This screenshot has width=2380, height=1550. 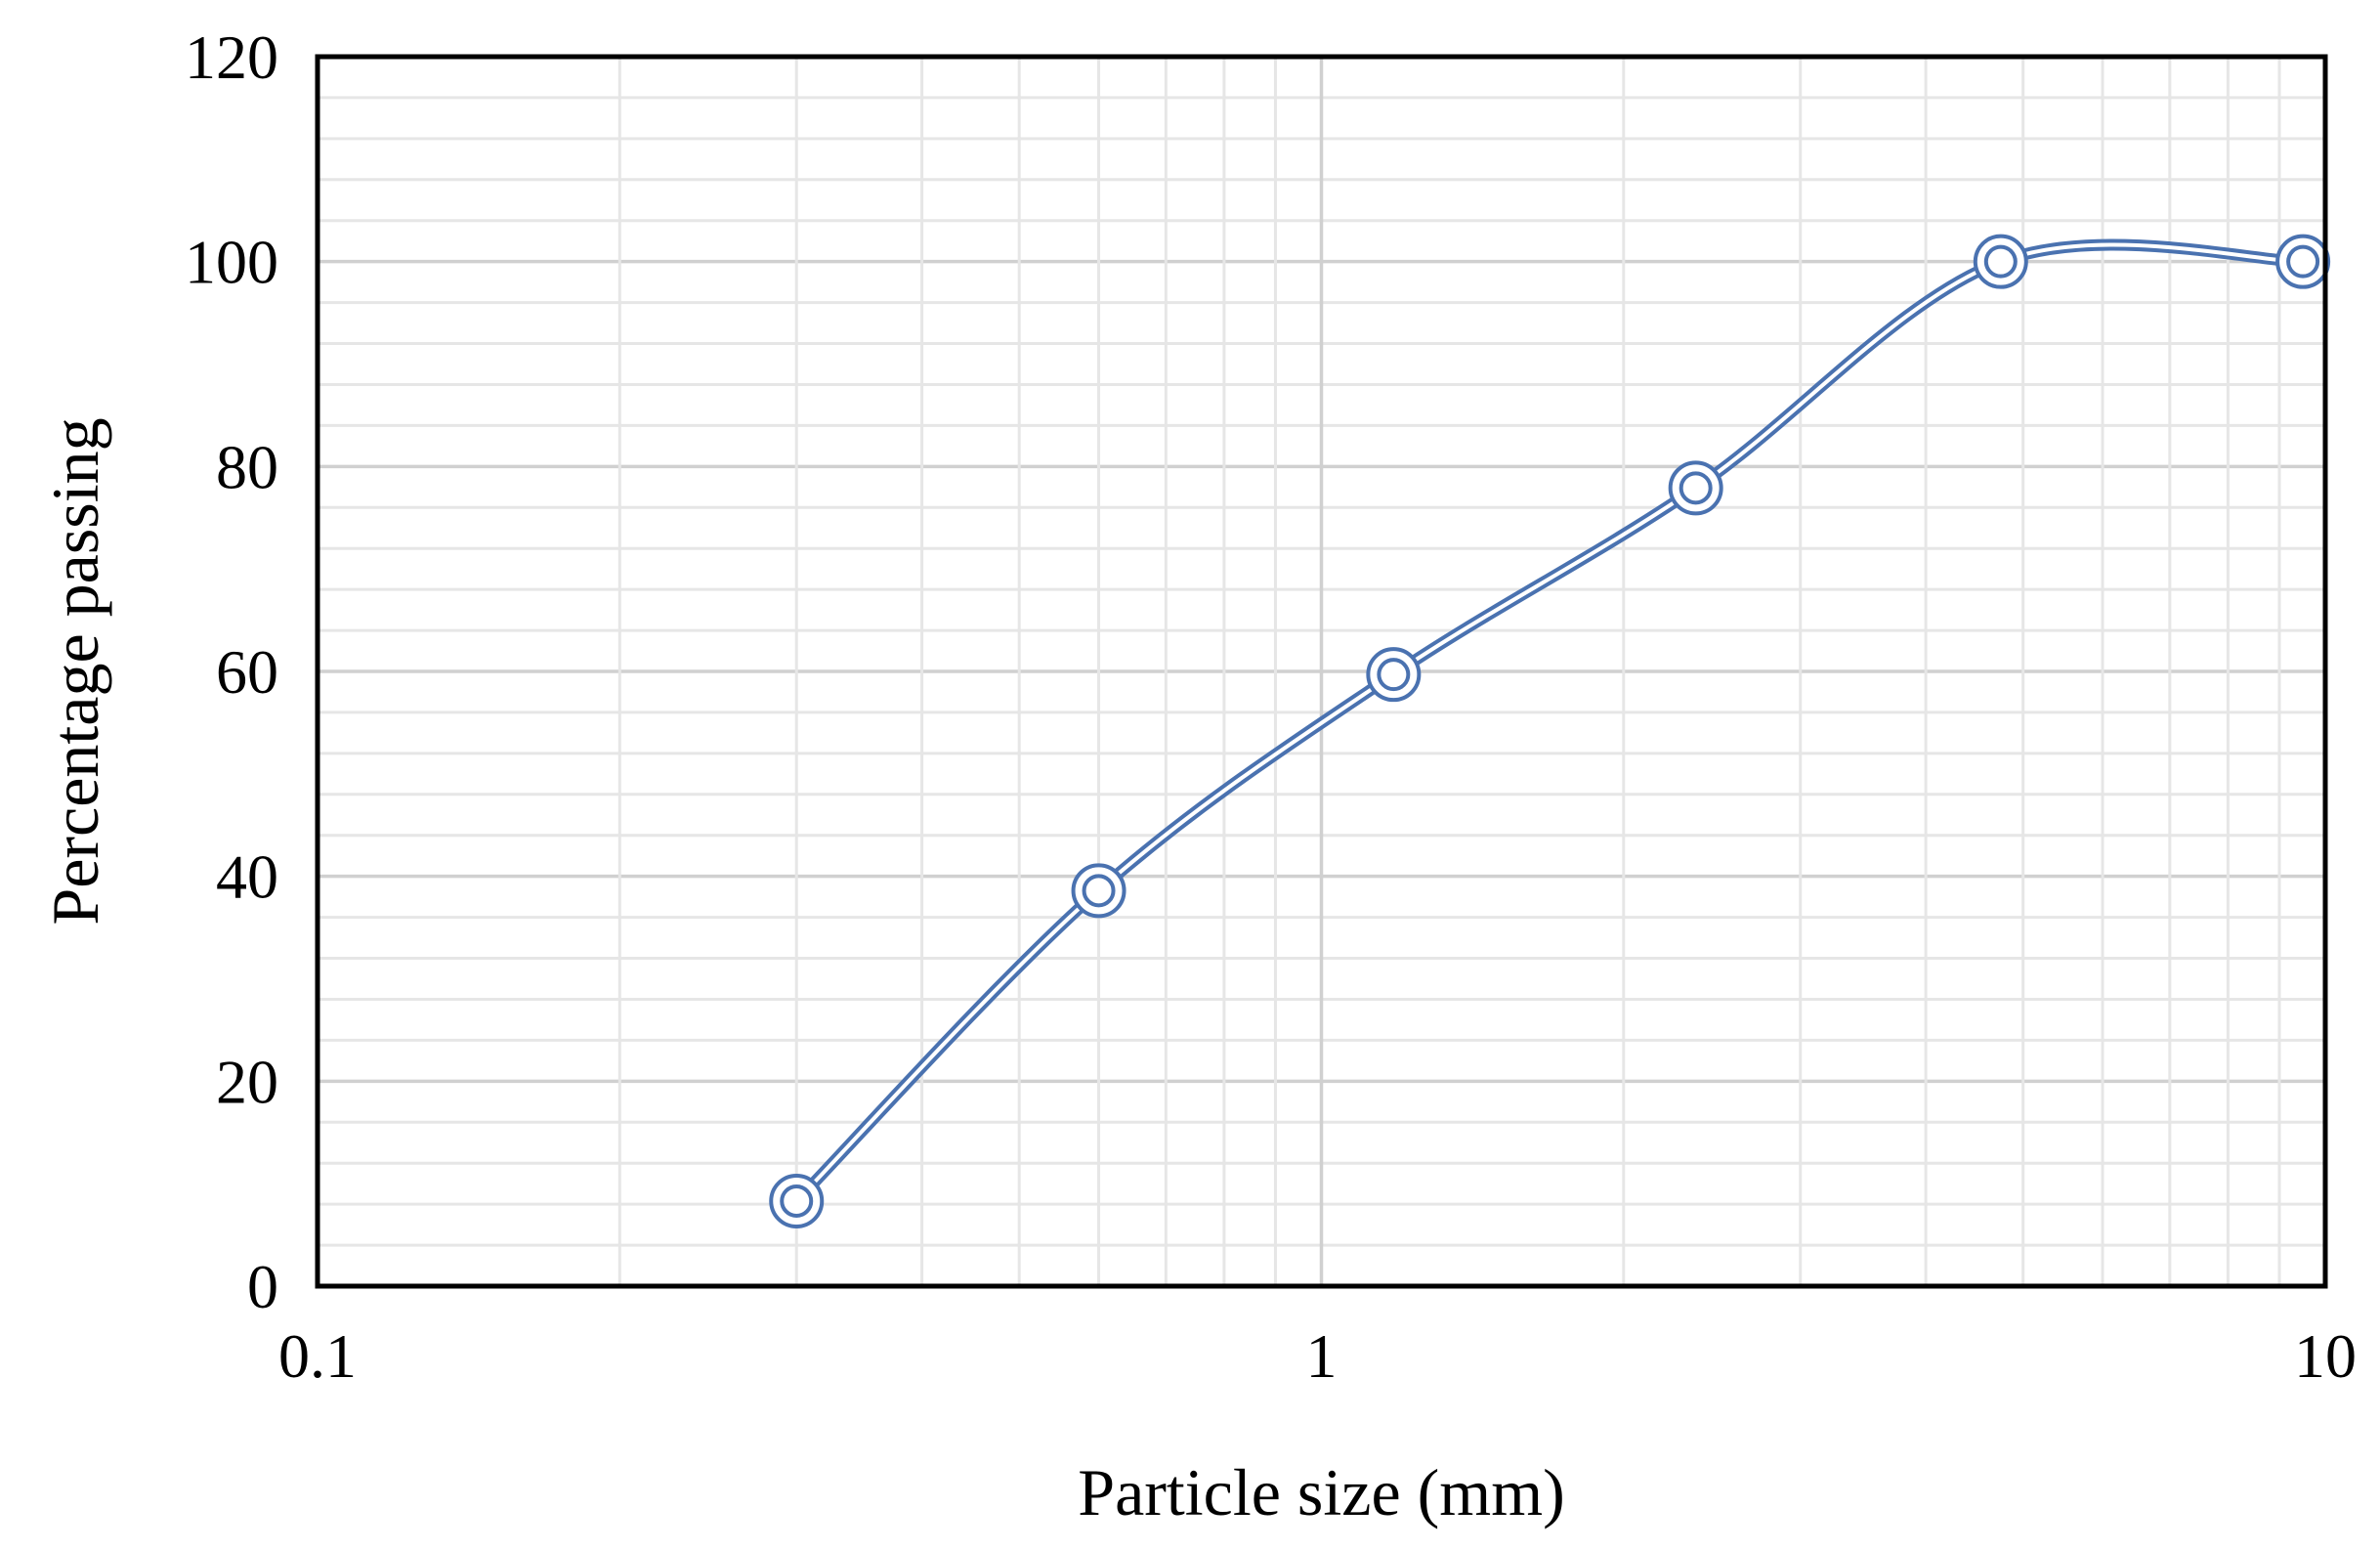 What do you see at coordinates (247, 1081) in the screenshot?
I see `y-tick-label: 20` at bounding box center [247, 1081].